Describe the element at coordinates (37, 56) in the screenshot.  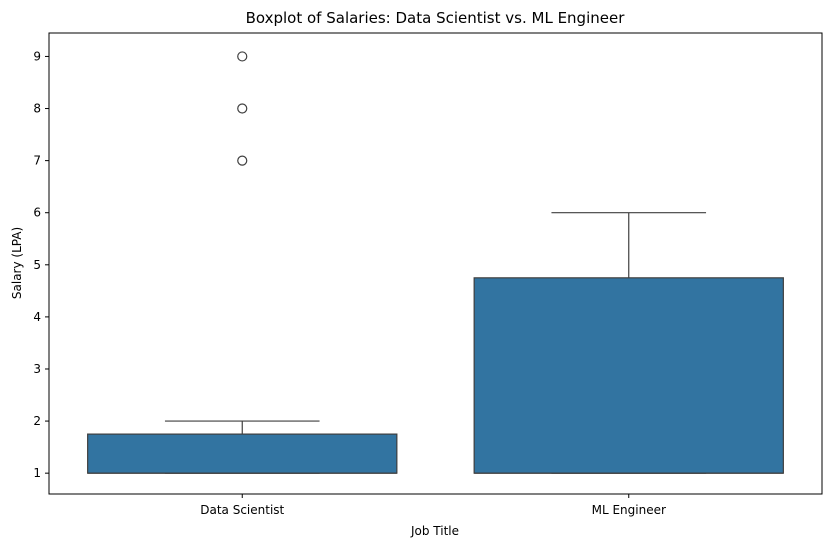
I see `y-tick-label: 9` at that location.